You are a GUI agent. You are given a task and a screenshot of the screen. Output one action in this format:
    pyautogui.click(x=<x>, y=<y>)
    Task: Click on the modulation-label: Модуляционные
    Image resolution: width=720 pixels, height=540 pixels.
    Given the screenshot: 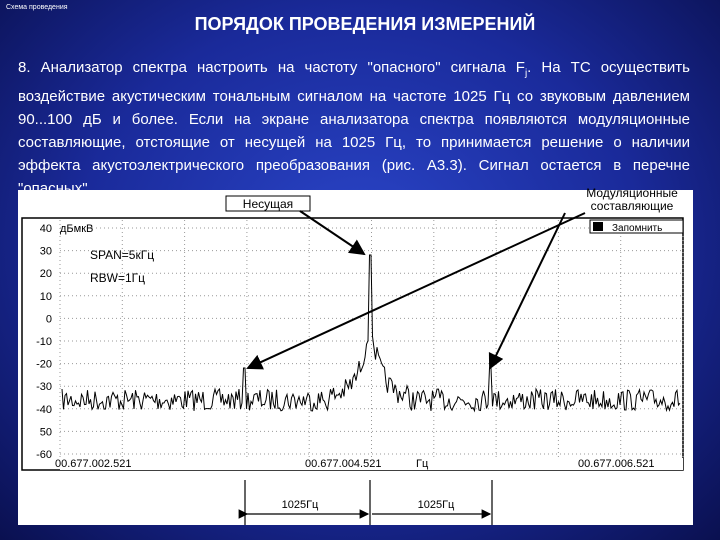 What is the action you would take?
    pyautogui.click(x=632, y=193)
    